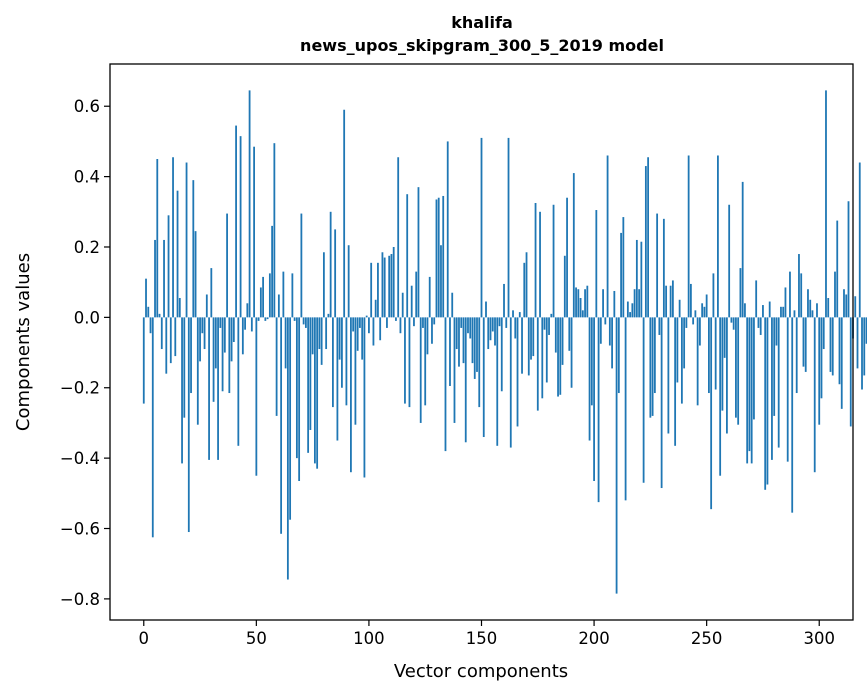 The width and height of the screenshot is (867, 696). I want to click on chart-subtitle: news_upos_skipgram_300_5_2019 model, so click(482, 45).